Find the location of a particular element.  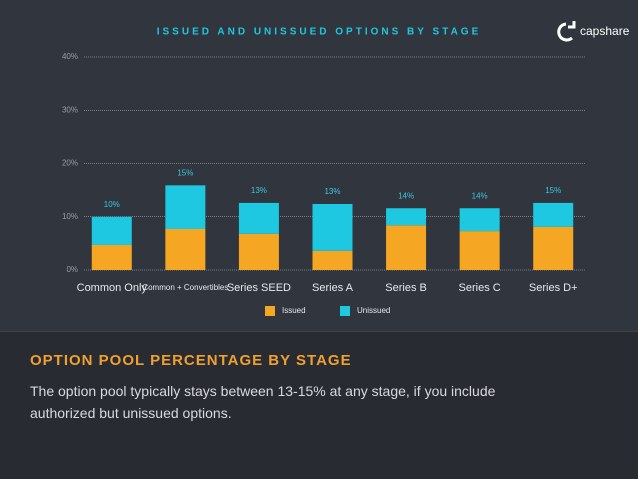

x-tick-label: Series A is located at coordinates (333, 288).